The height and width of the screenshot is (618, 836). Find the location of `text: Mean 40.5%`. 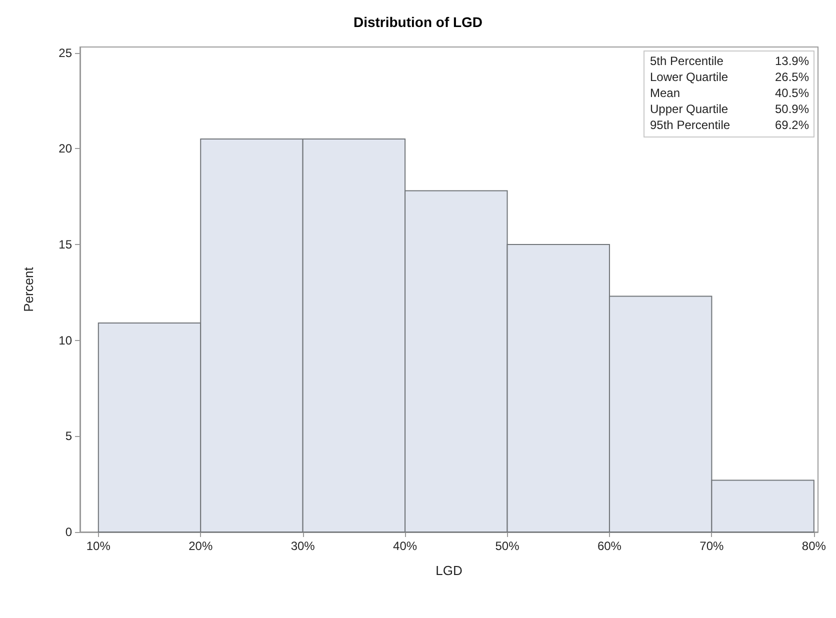

text: Mean 40.5% is located at coordinates (729, 93).